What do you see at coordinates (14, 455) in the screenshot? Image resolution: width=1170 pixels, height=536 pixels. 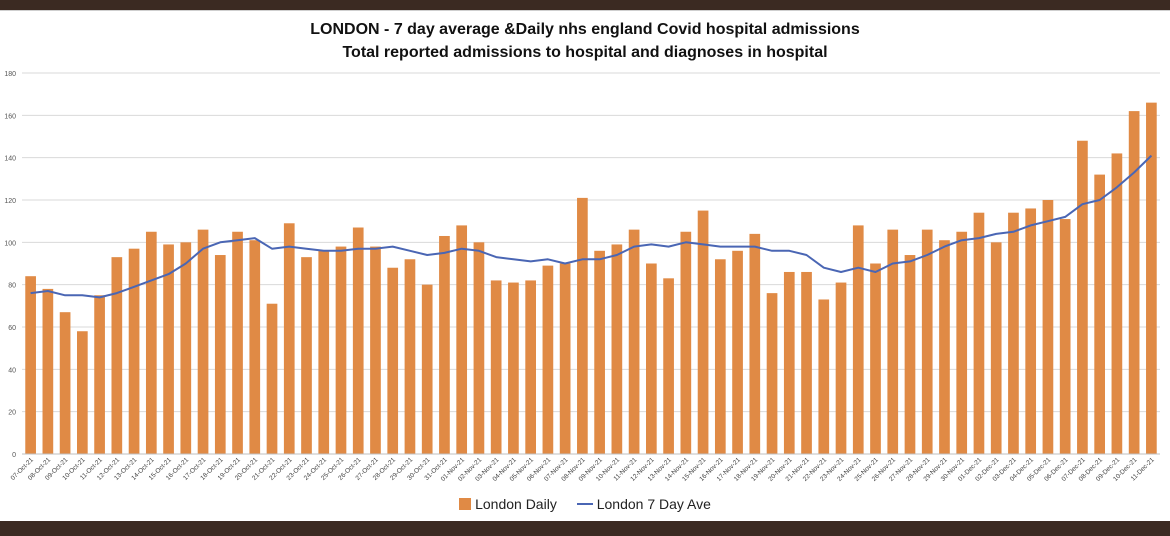 I see `y-tick-label: 0` at bounding box center [14, 455].